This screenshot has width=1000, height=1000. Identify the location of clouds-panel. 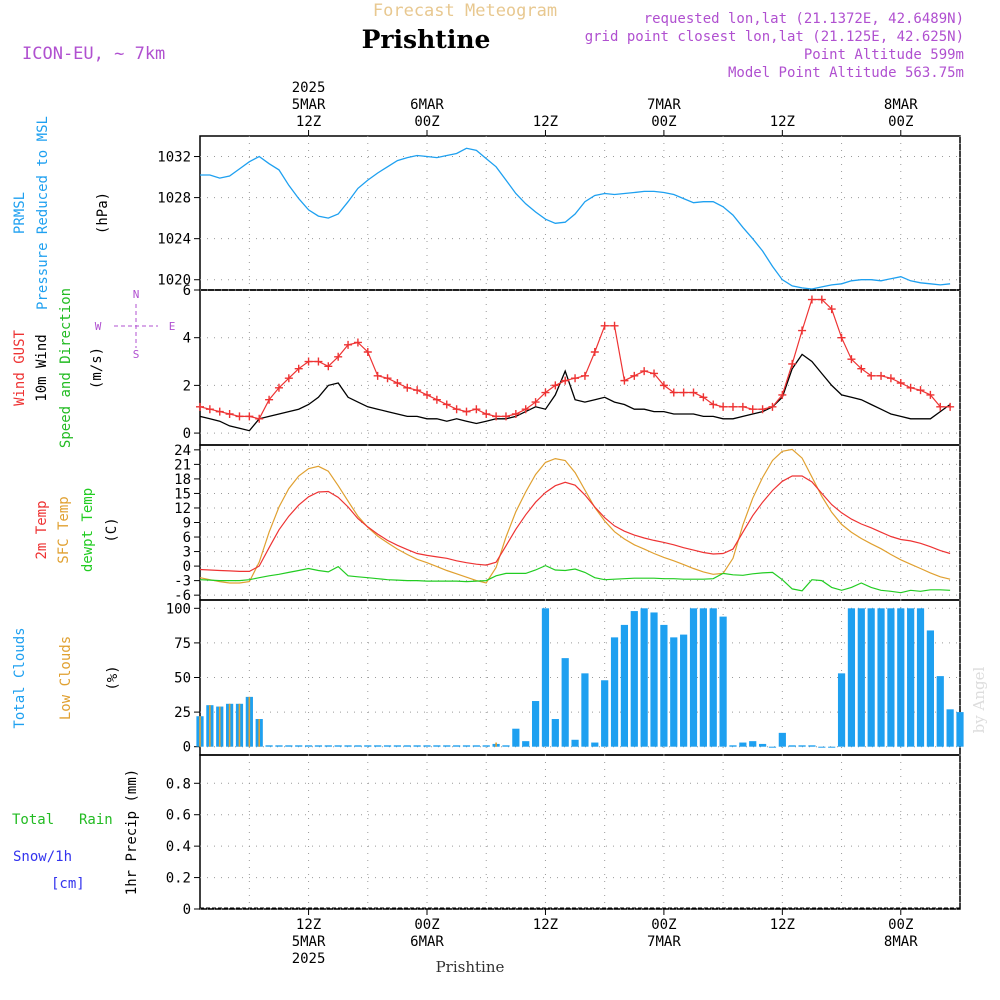
(580, 677).